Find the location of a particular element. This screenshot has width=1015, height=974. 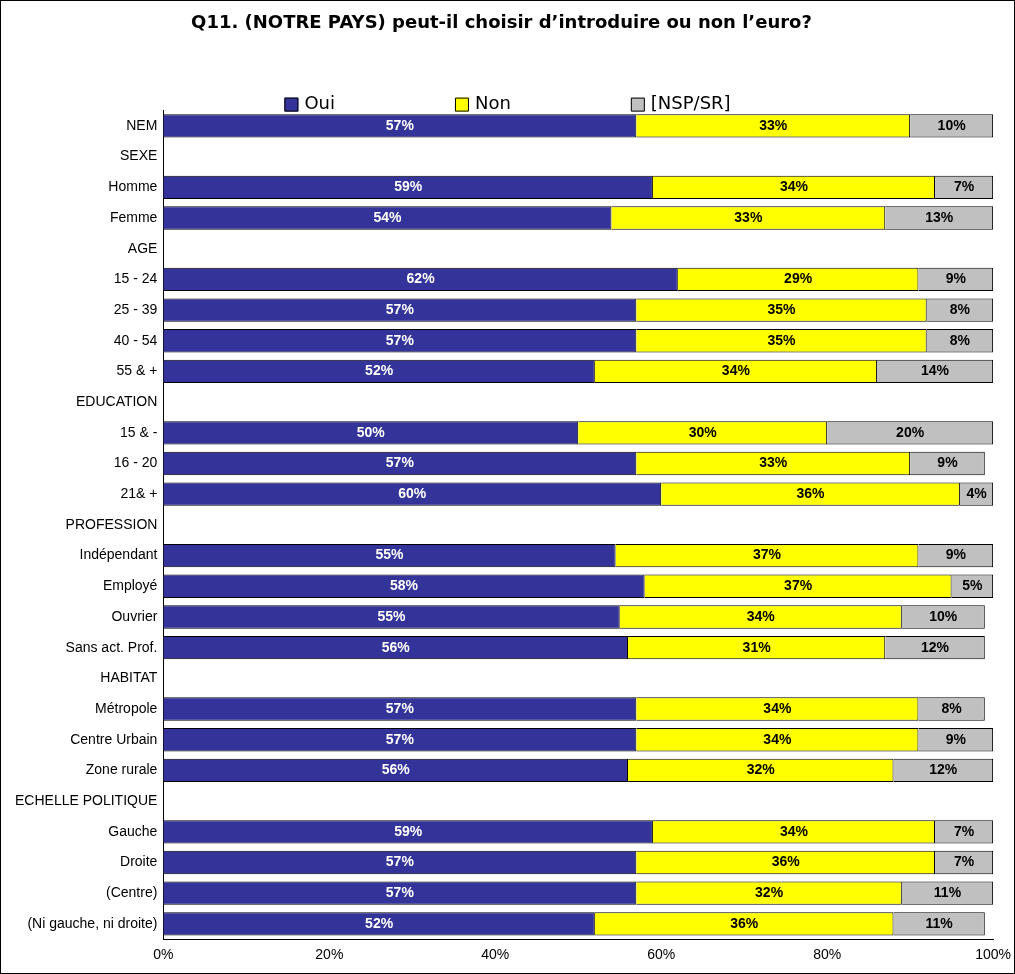

y-tick-label: Employé is located at coordinates (130, 585).